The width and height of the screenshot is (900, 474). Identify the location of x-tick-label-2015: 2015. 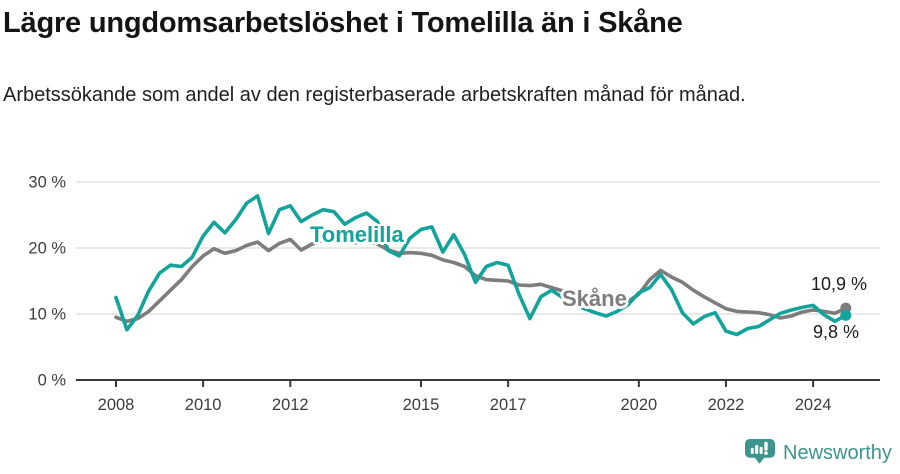
(421, 405).